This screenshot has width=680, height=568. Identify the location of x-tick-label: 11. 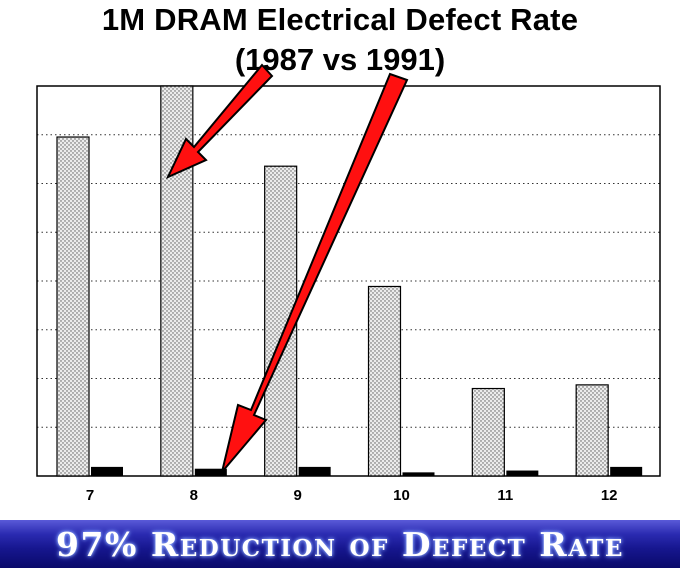
(505, 495).